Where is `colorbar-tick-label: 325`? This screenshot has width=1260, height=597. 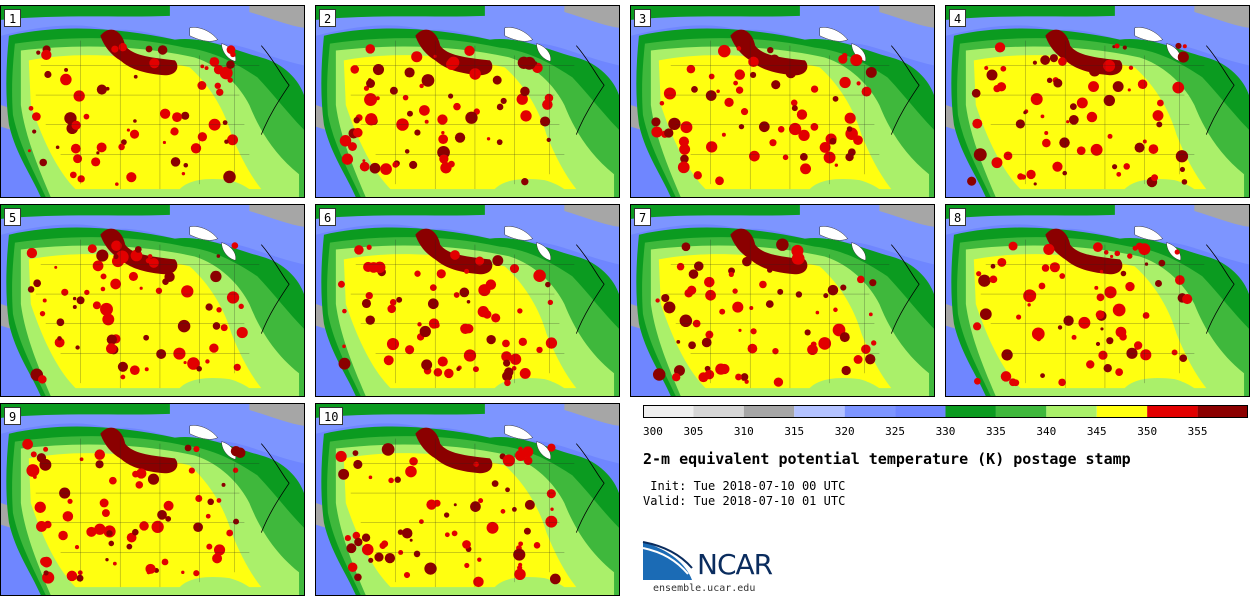 colorbar-tick-label: 325 is located at coordinates (895, 431).